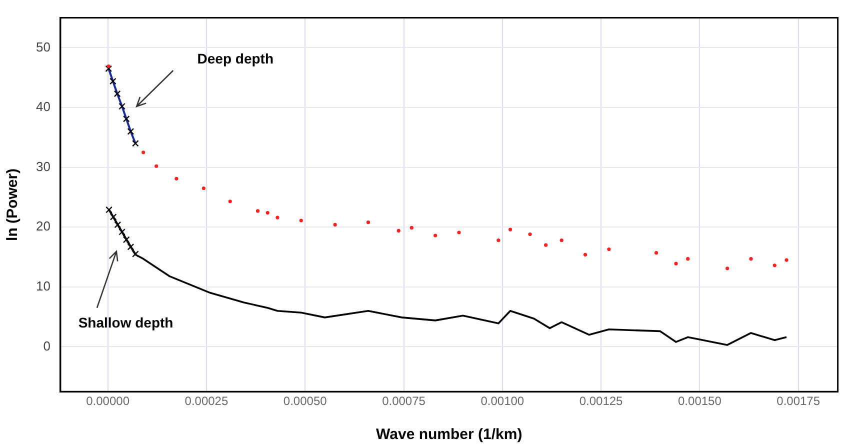 The height and width of the screenshot is (448, 843). Describe the element at coordinates (798, 401) in the screenshot. I see `x-tick-label: 0.00175` at that location.